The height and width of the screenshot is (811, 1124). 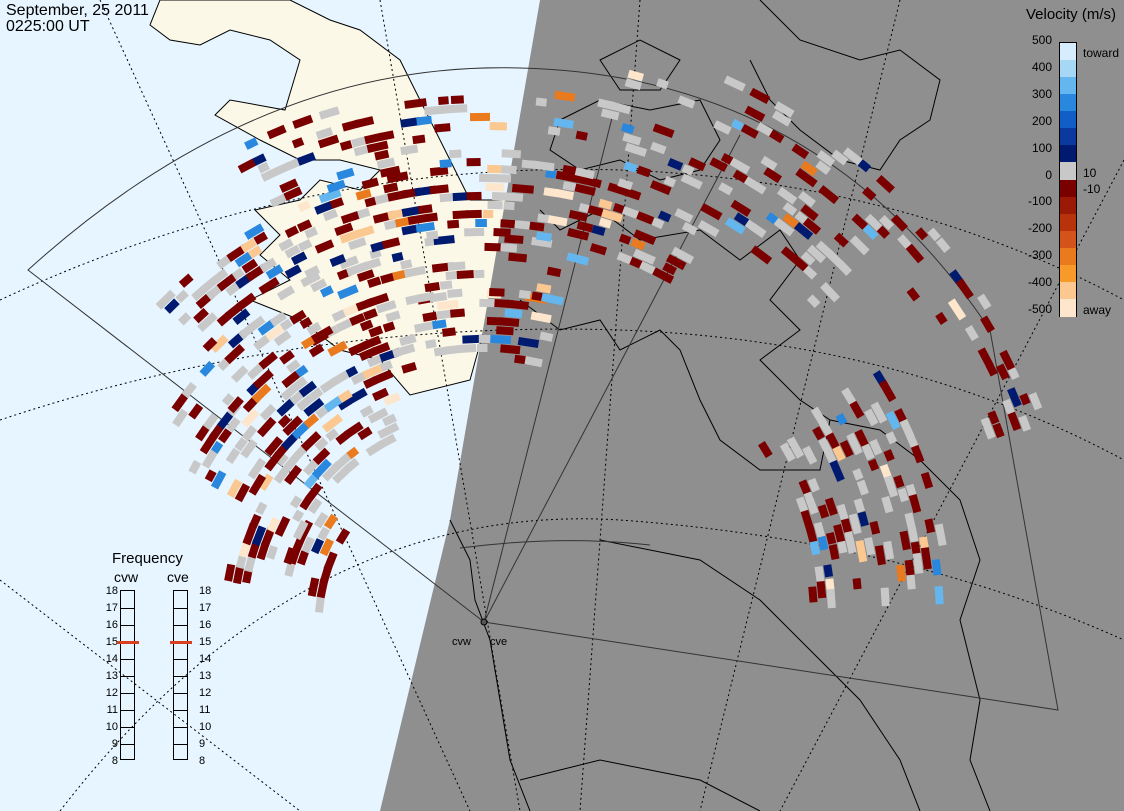 I want to click on frequency-label-left: 17, so click(x=111, y=608).